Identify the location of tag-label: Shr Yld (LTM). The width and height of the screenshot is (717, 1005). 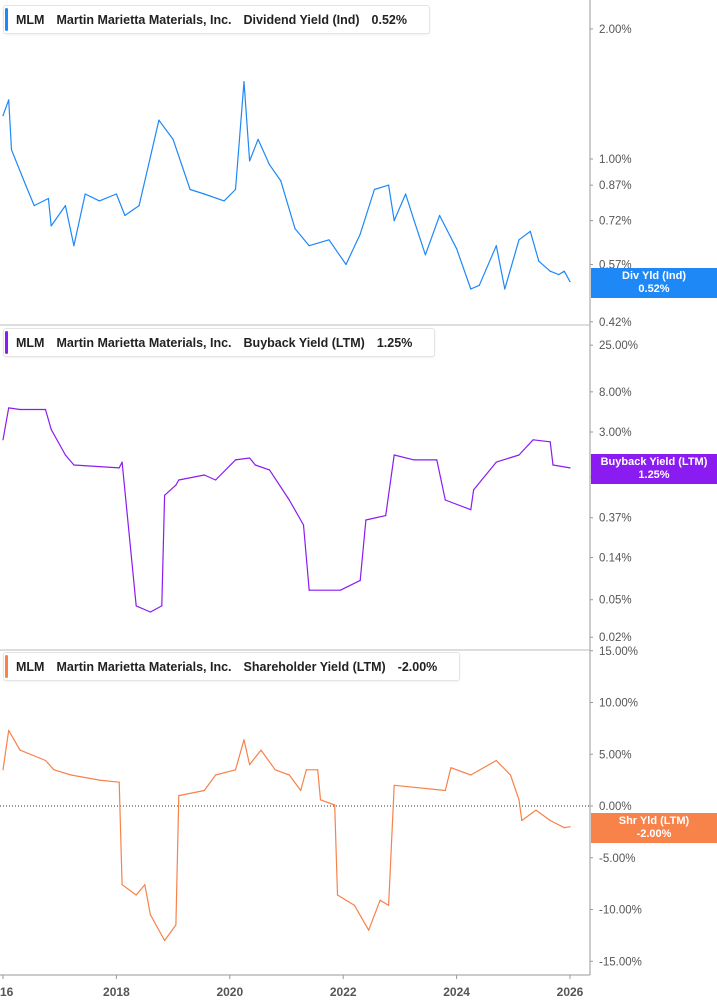
(654, 821).